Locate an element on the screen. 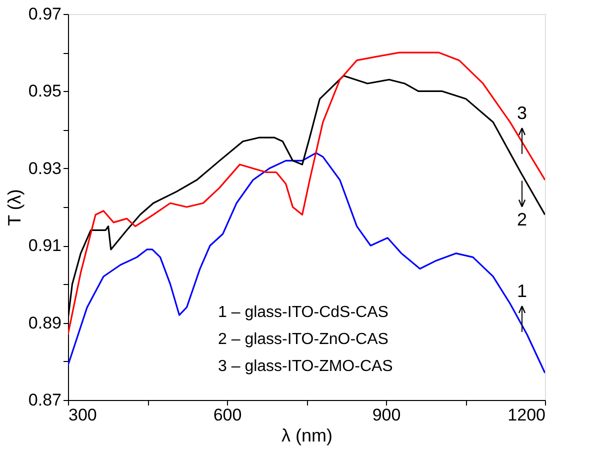 The width and height of the screenshot is (596, 470). x-axis-title: λ (nm) is located at coordinates (307, 436).